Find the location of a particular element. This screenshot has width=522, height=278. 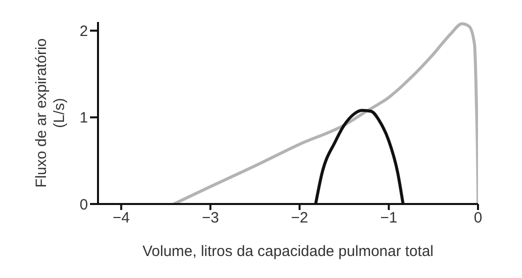

y-tick-label: 1 is located at coordinates (84, 118).